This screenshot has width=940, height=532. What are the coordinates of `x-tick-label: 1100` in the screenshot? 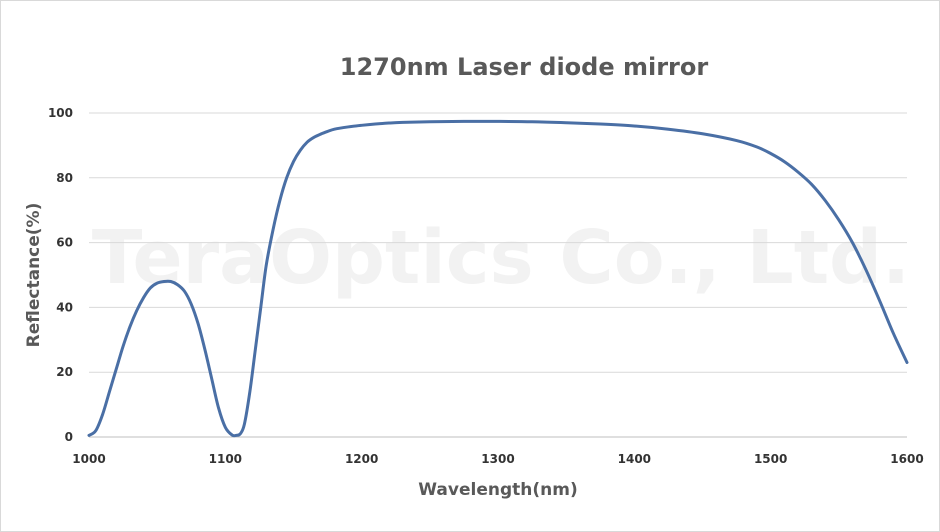 It's located at (225, 459).